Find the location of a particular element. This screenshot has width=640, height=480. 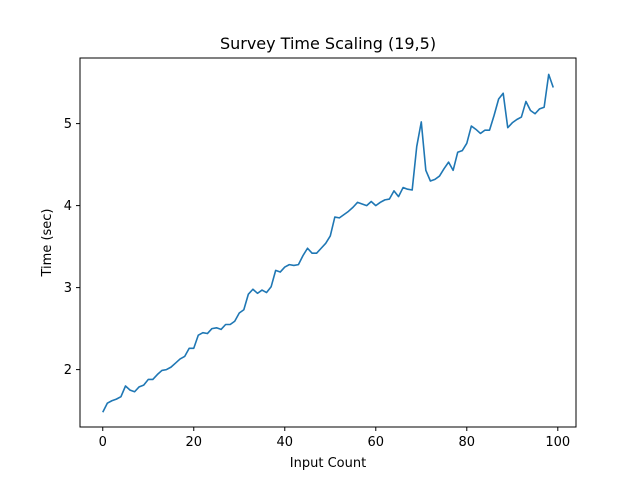

x-tick-label: 40 is located at coordinates (284, 442).